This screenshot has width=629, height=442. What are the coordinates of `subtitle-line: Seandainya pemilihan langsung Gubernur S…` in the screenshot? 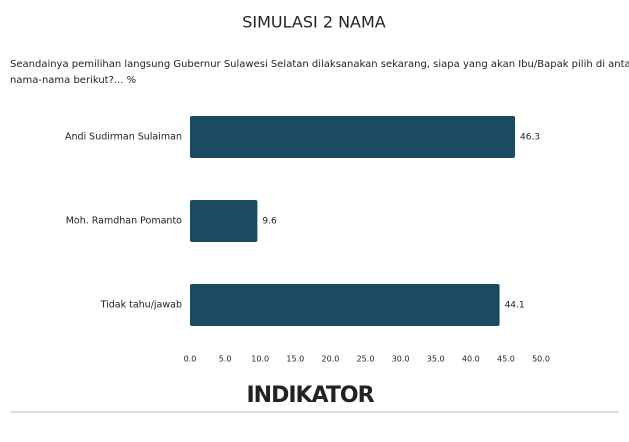 It's located at (319, 64).